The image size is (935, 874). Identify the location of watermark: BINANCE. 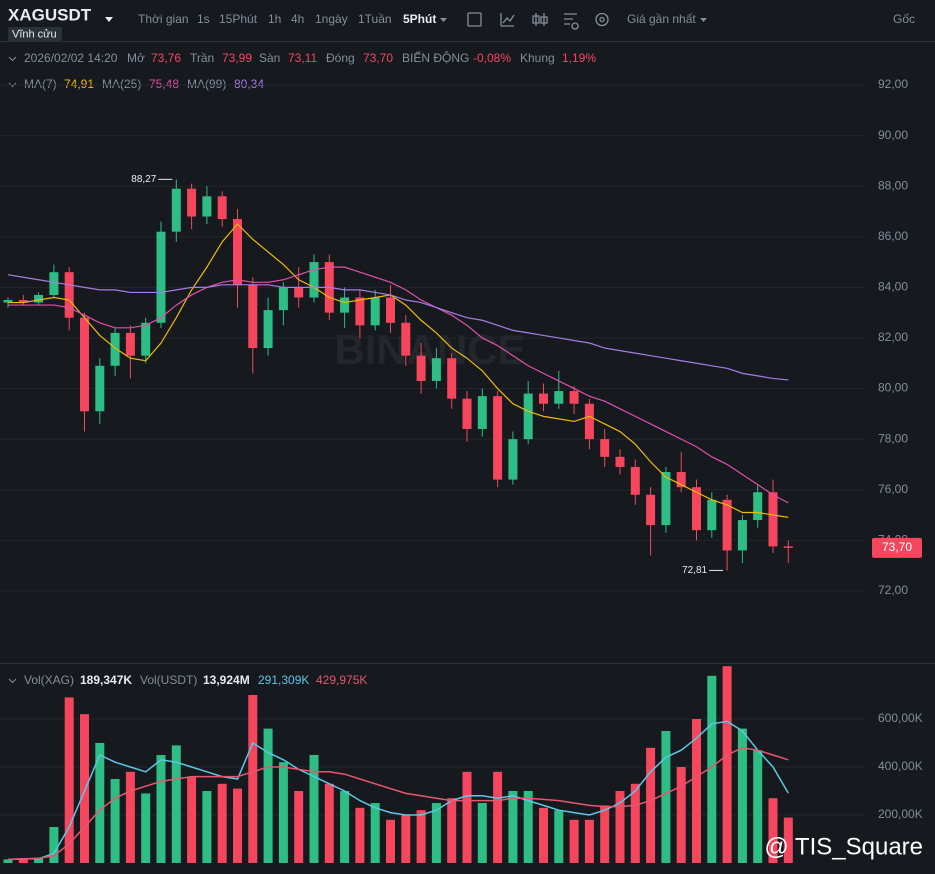
(429, 349).